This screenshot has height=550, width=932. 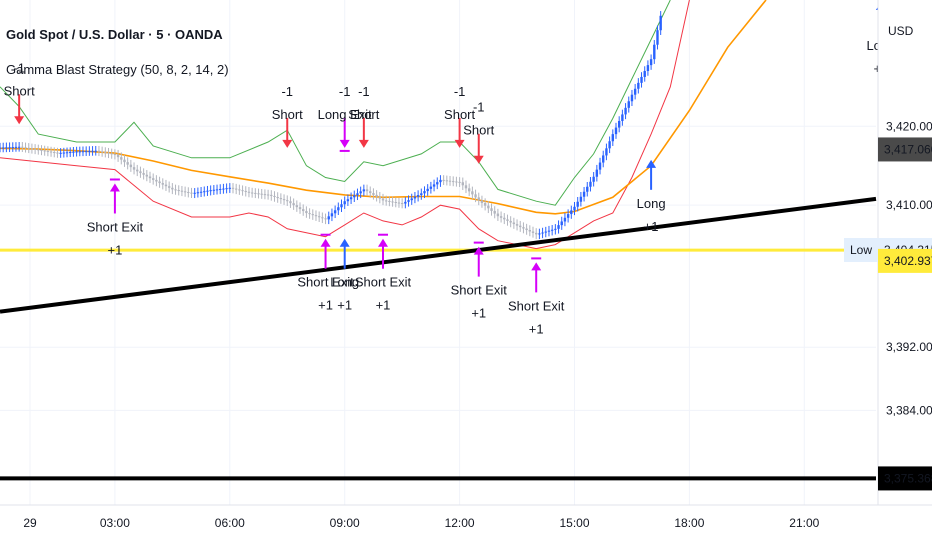 What do you see at coordinates (908, 478) in the screenshot?
I see `price-tag-label: 3,375.368` at bounding box center [908, 478].